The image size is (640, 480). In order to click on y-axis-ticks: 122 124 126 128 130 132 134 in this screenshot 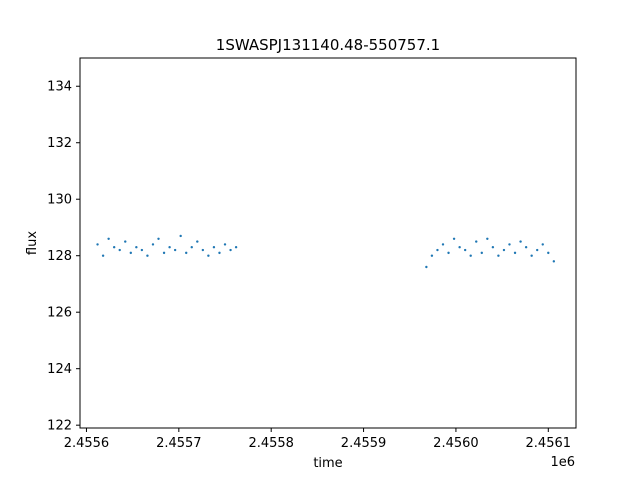, I will do `click(63, 257)`.